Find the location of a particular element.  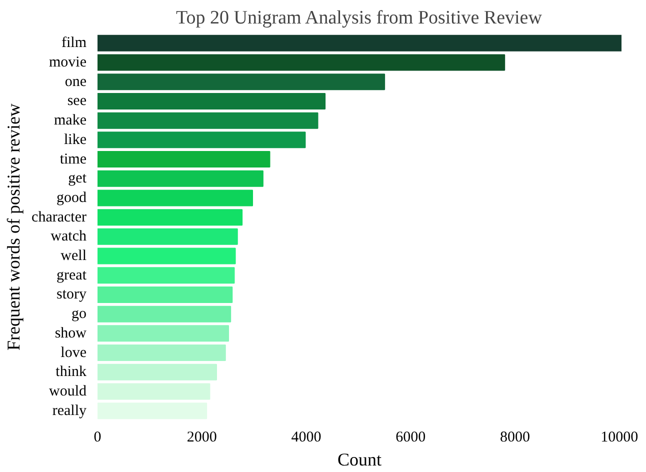

x-tick-label: 4000 is located at coordinates (306, 438).